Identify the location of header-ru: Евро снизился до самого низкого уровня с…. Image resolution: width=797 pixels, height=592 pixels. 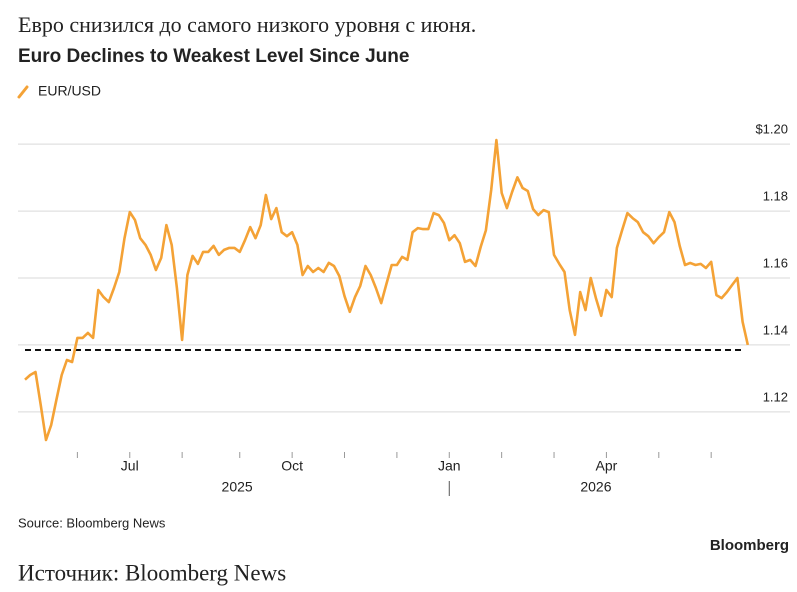
(247, 24).